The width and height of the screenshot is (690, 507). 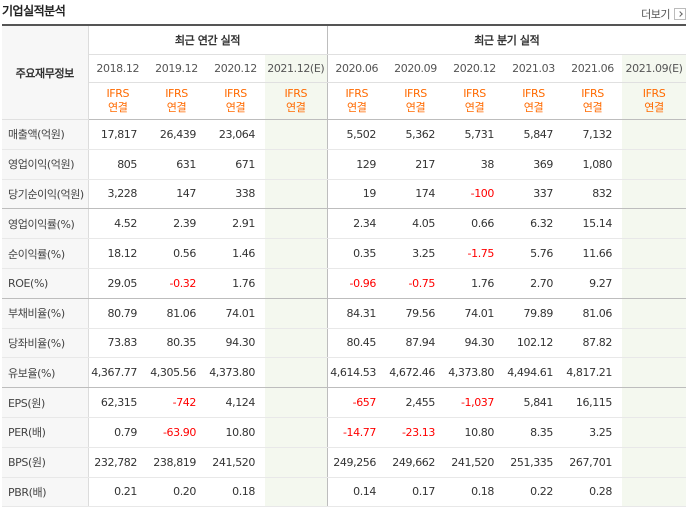 What do you see at coordinates (45, 432) in the screenshot?
I see `row-label: PER(배)` at bounding box center [45, 432].